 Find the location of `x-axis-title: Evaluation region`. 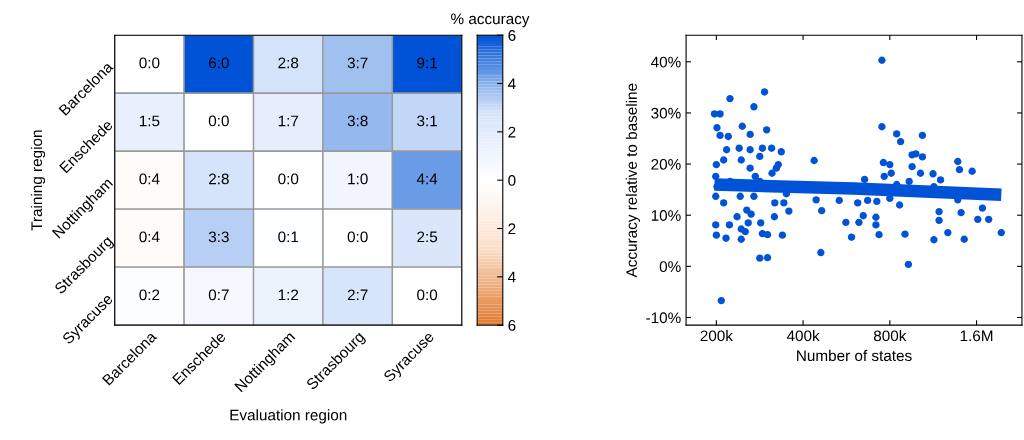

x-axis-title: Evaluation region is located at coordinates (288, 416).